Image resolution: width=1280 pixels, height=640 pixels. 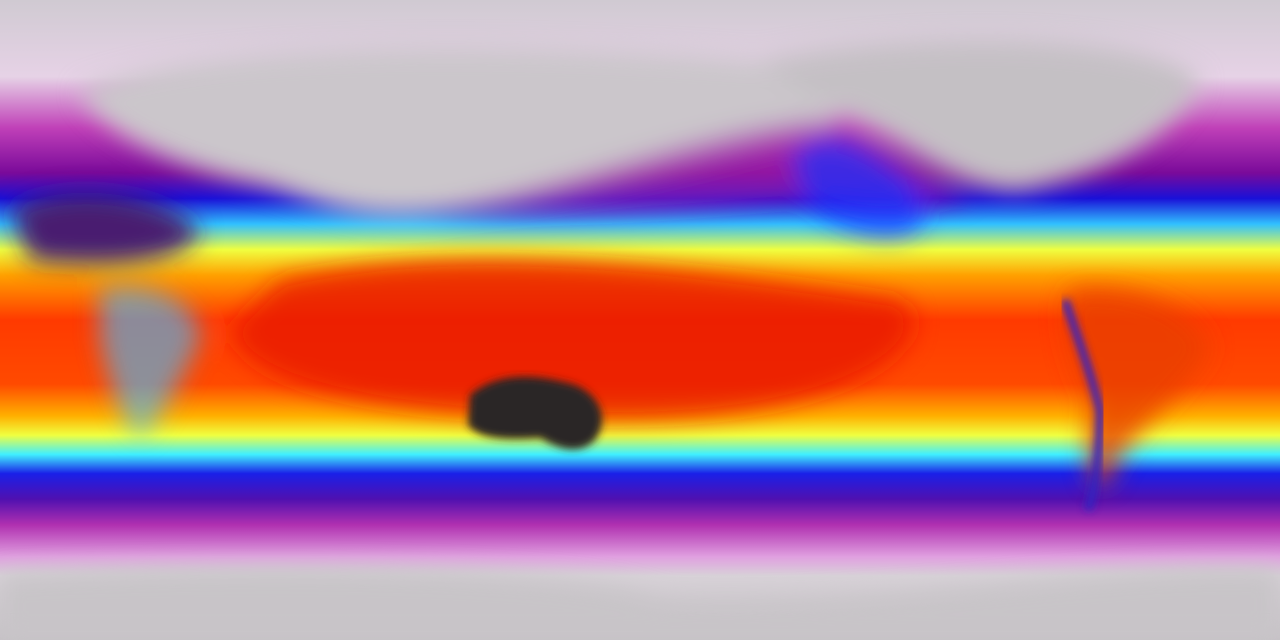 I want to click on north-america-landmass, so click(x=980, y=115).